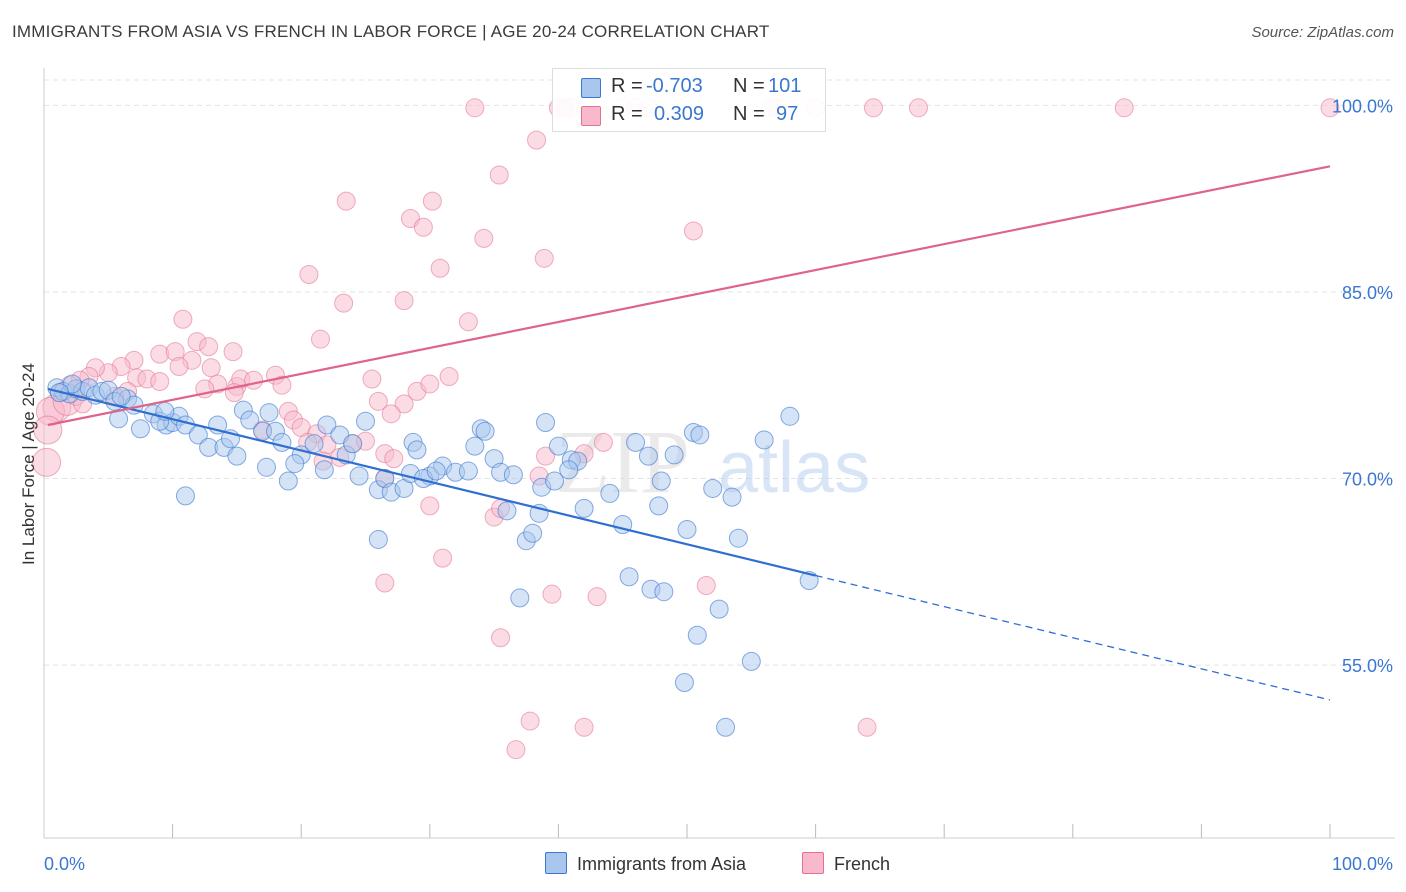 This screenshot has width=1406, height=892. I want to click on legend-r-value: 0.309, so click(679, 114).